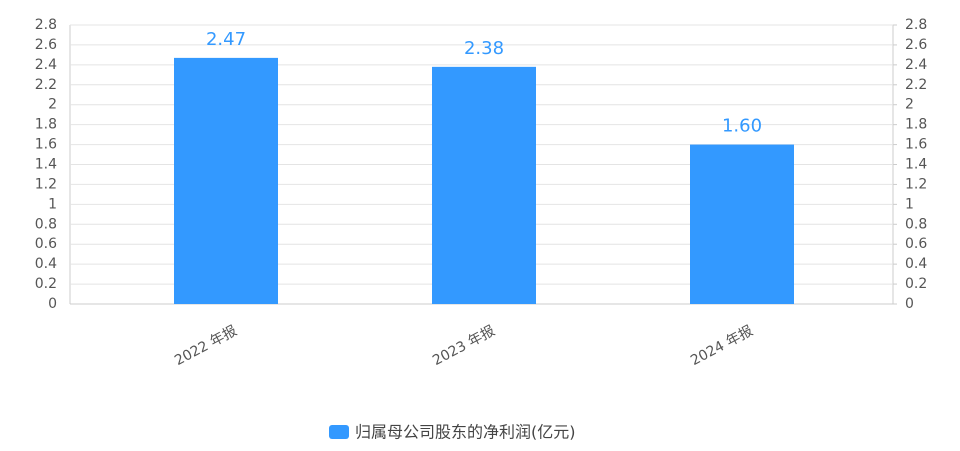 Image resolution: width=960 pixels, height=451 pixels. I want to click on y-tick-label: 1.2, so click(46, 184).